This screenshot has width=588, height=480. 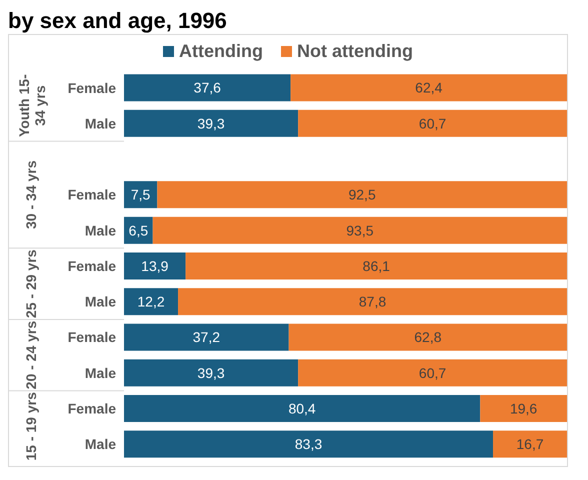 I want to click on data-label: 37,6, so click(x=208, y=88).